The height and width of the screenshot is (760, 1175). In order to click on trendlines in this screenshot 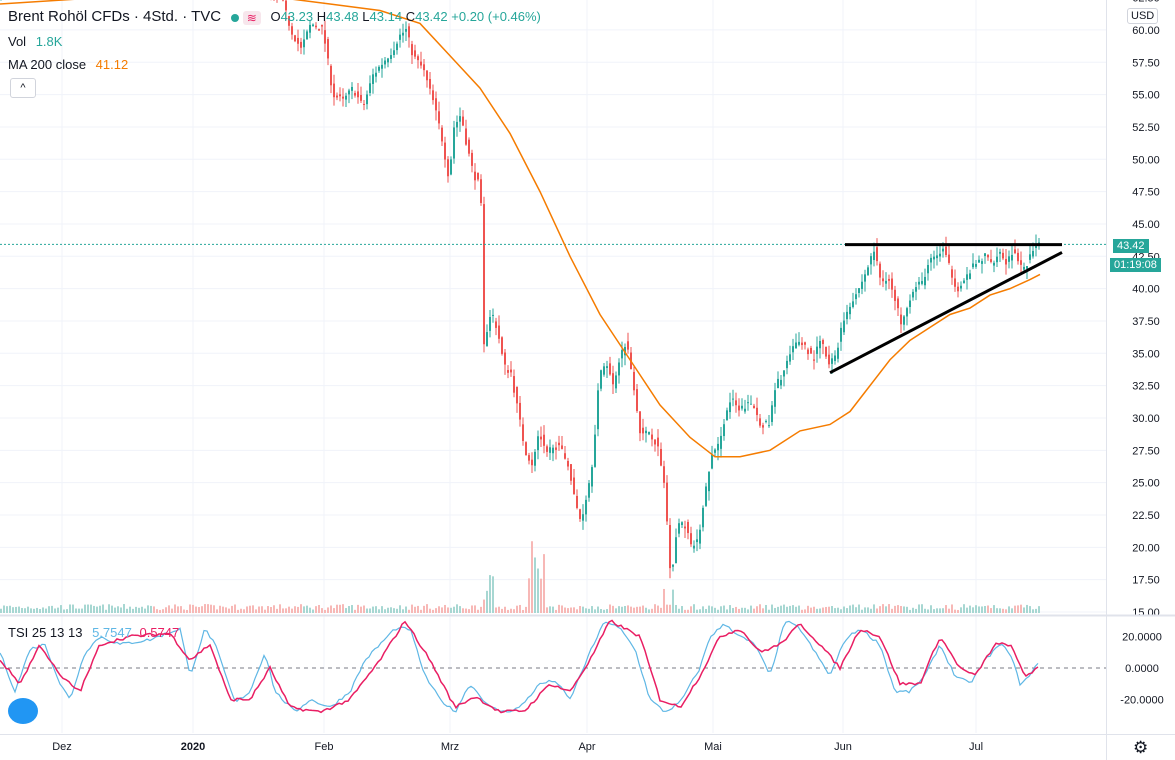, I will do `click(946, 309)`.